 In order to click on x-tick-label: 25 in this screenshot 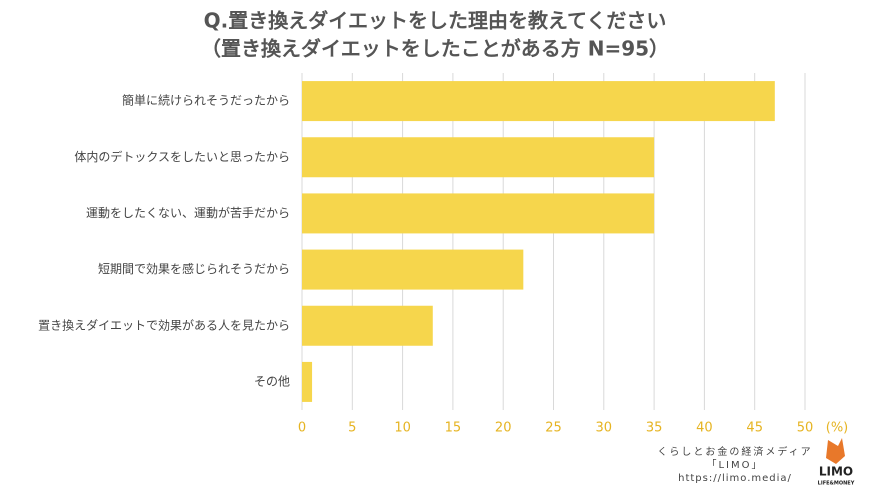, I will do `click(553, 428)`.